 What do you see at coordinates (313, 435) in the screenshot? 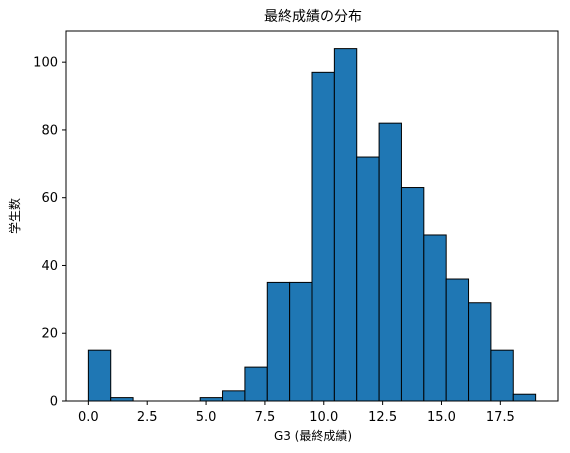
I see `x-axis-label: G3 (最終成績)` at bounding box center [313, 435].